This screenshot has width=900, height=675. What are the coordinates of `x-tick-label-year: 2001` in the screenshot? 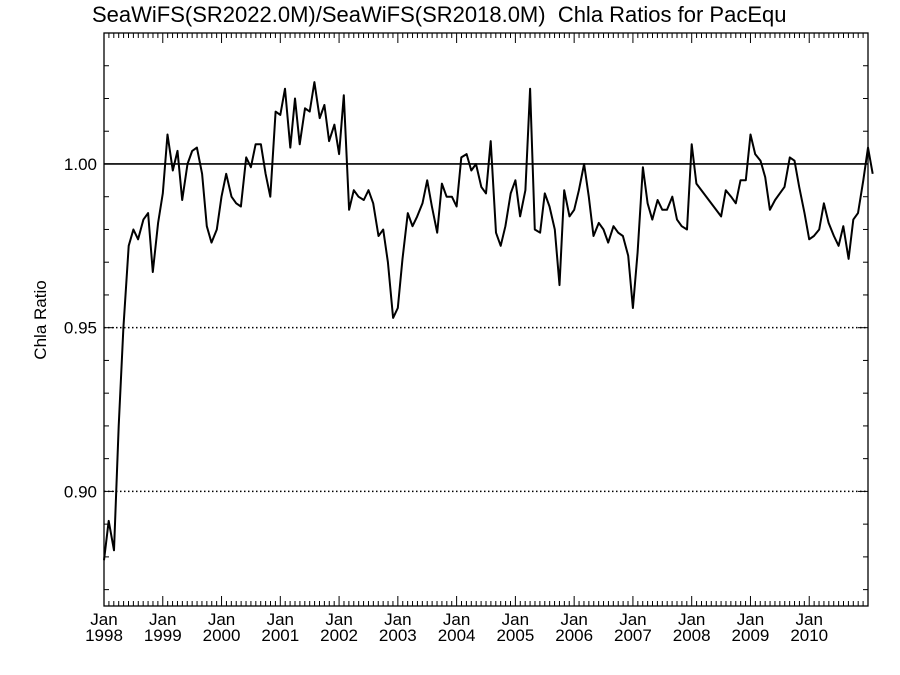 It's located at (280, 635).